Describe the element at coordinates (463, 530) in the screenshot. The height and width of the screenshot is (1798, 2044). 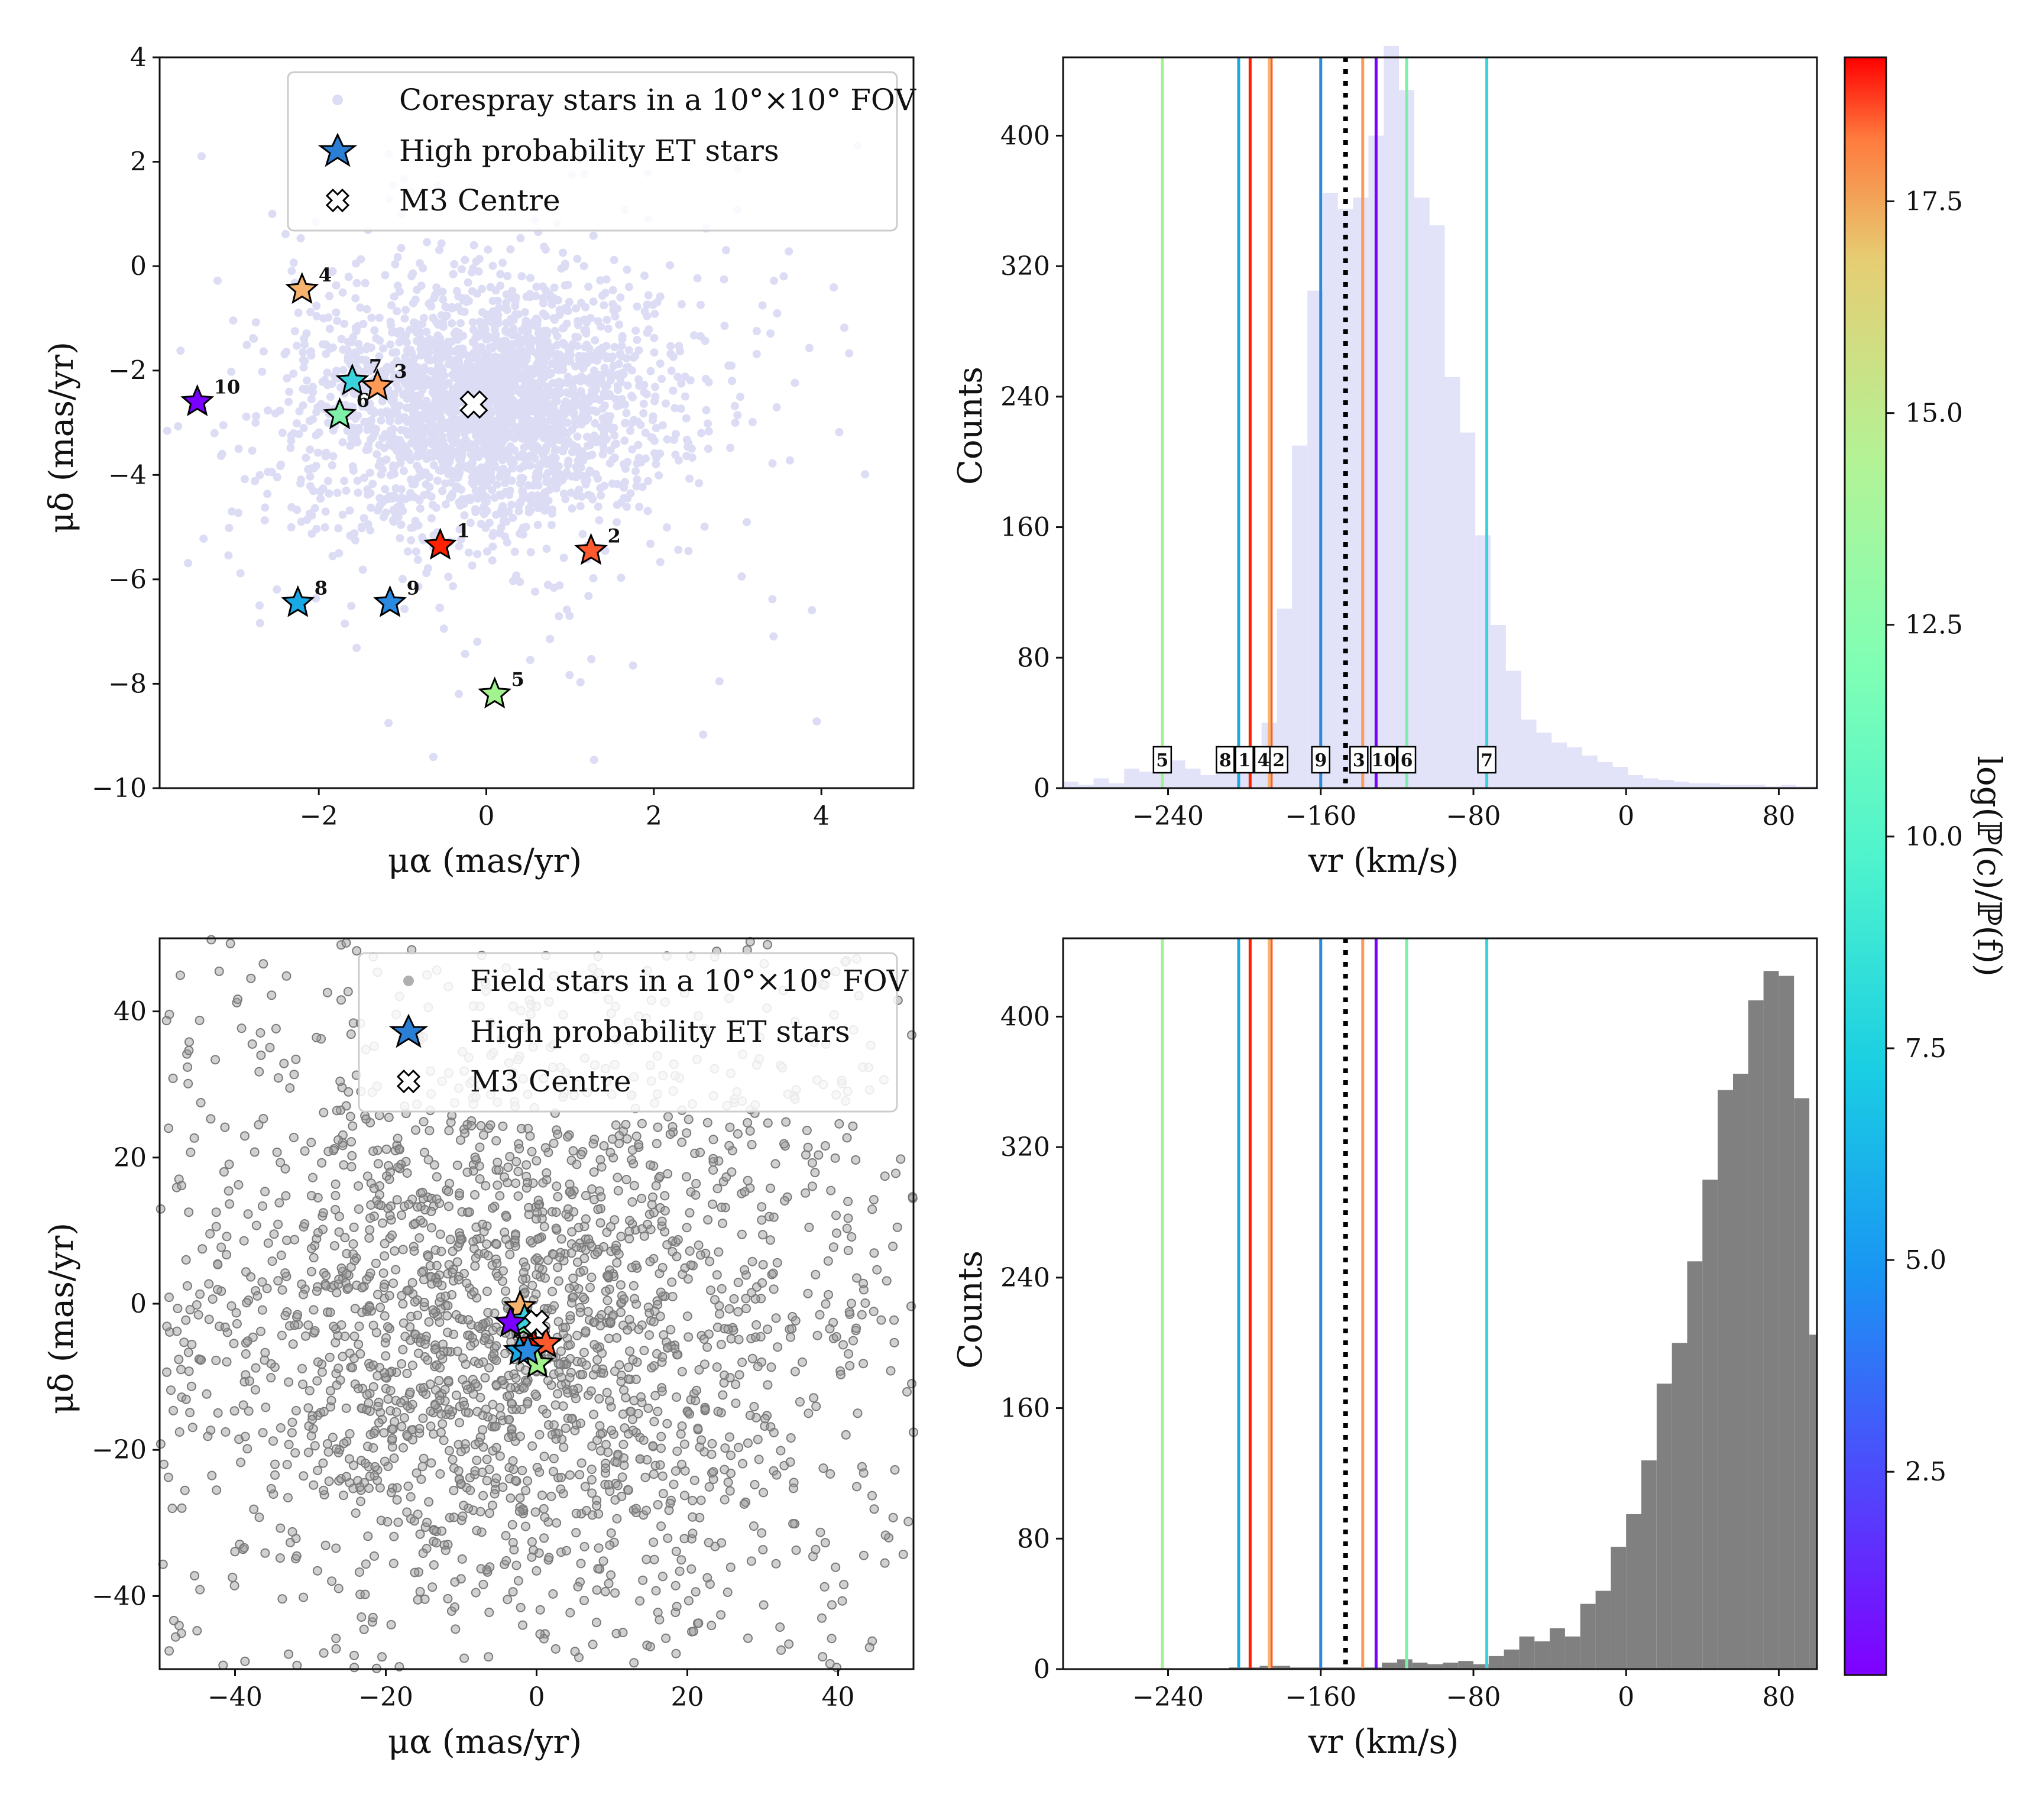
I see `et-star-label-1: 1` at that location.